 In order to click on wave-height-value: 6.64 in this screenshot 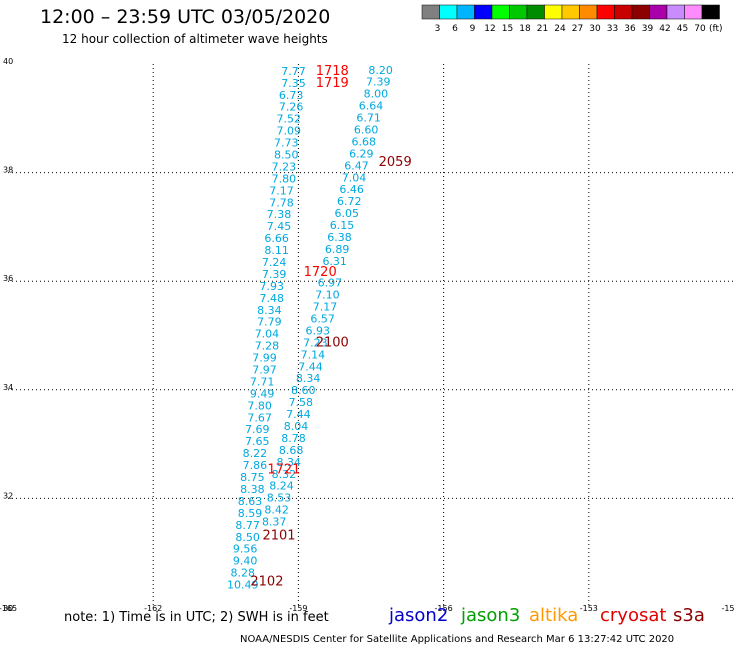, I will do `click(371, 106)`.